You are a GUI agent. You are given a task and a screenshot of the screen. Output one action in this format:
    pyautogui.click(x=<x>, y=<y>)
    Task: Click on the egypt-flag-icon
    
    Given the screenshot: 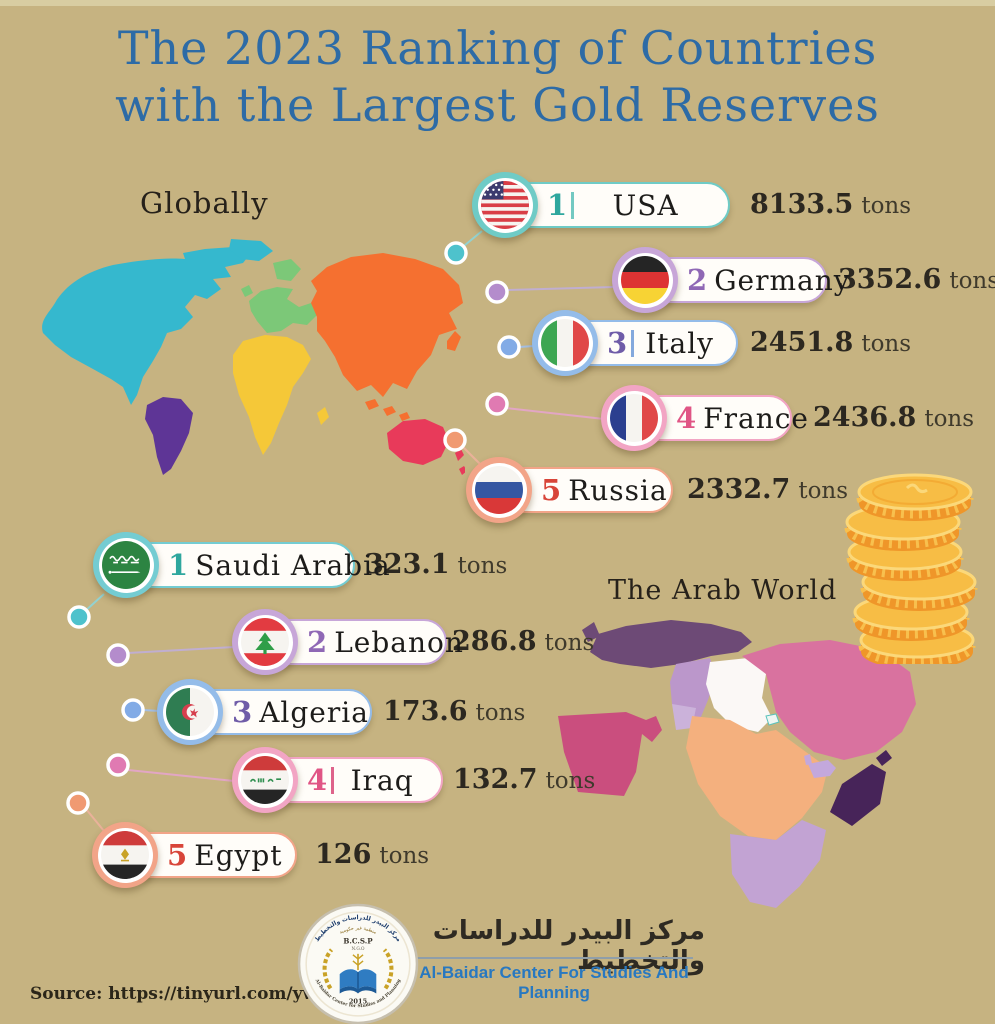 What is the action you would take?
    pyautogui.click(x=125, y=855)
    